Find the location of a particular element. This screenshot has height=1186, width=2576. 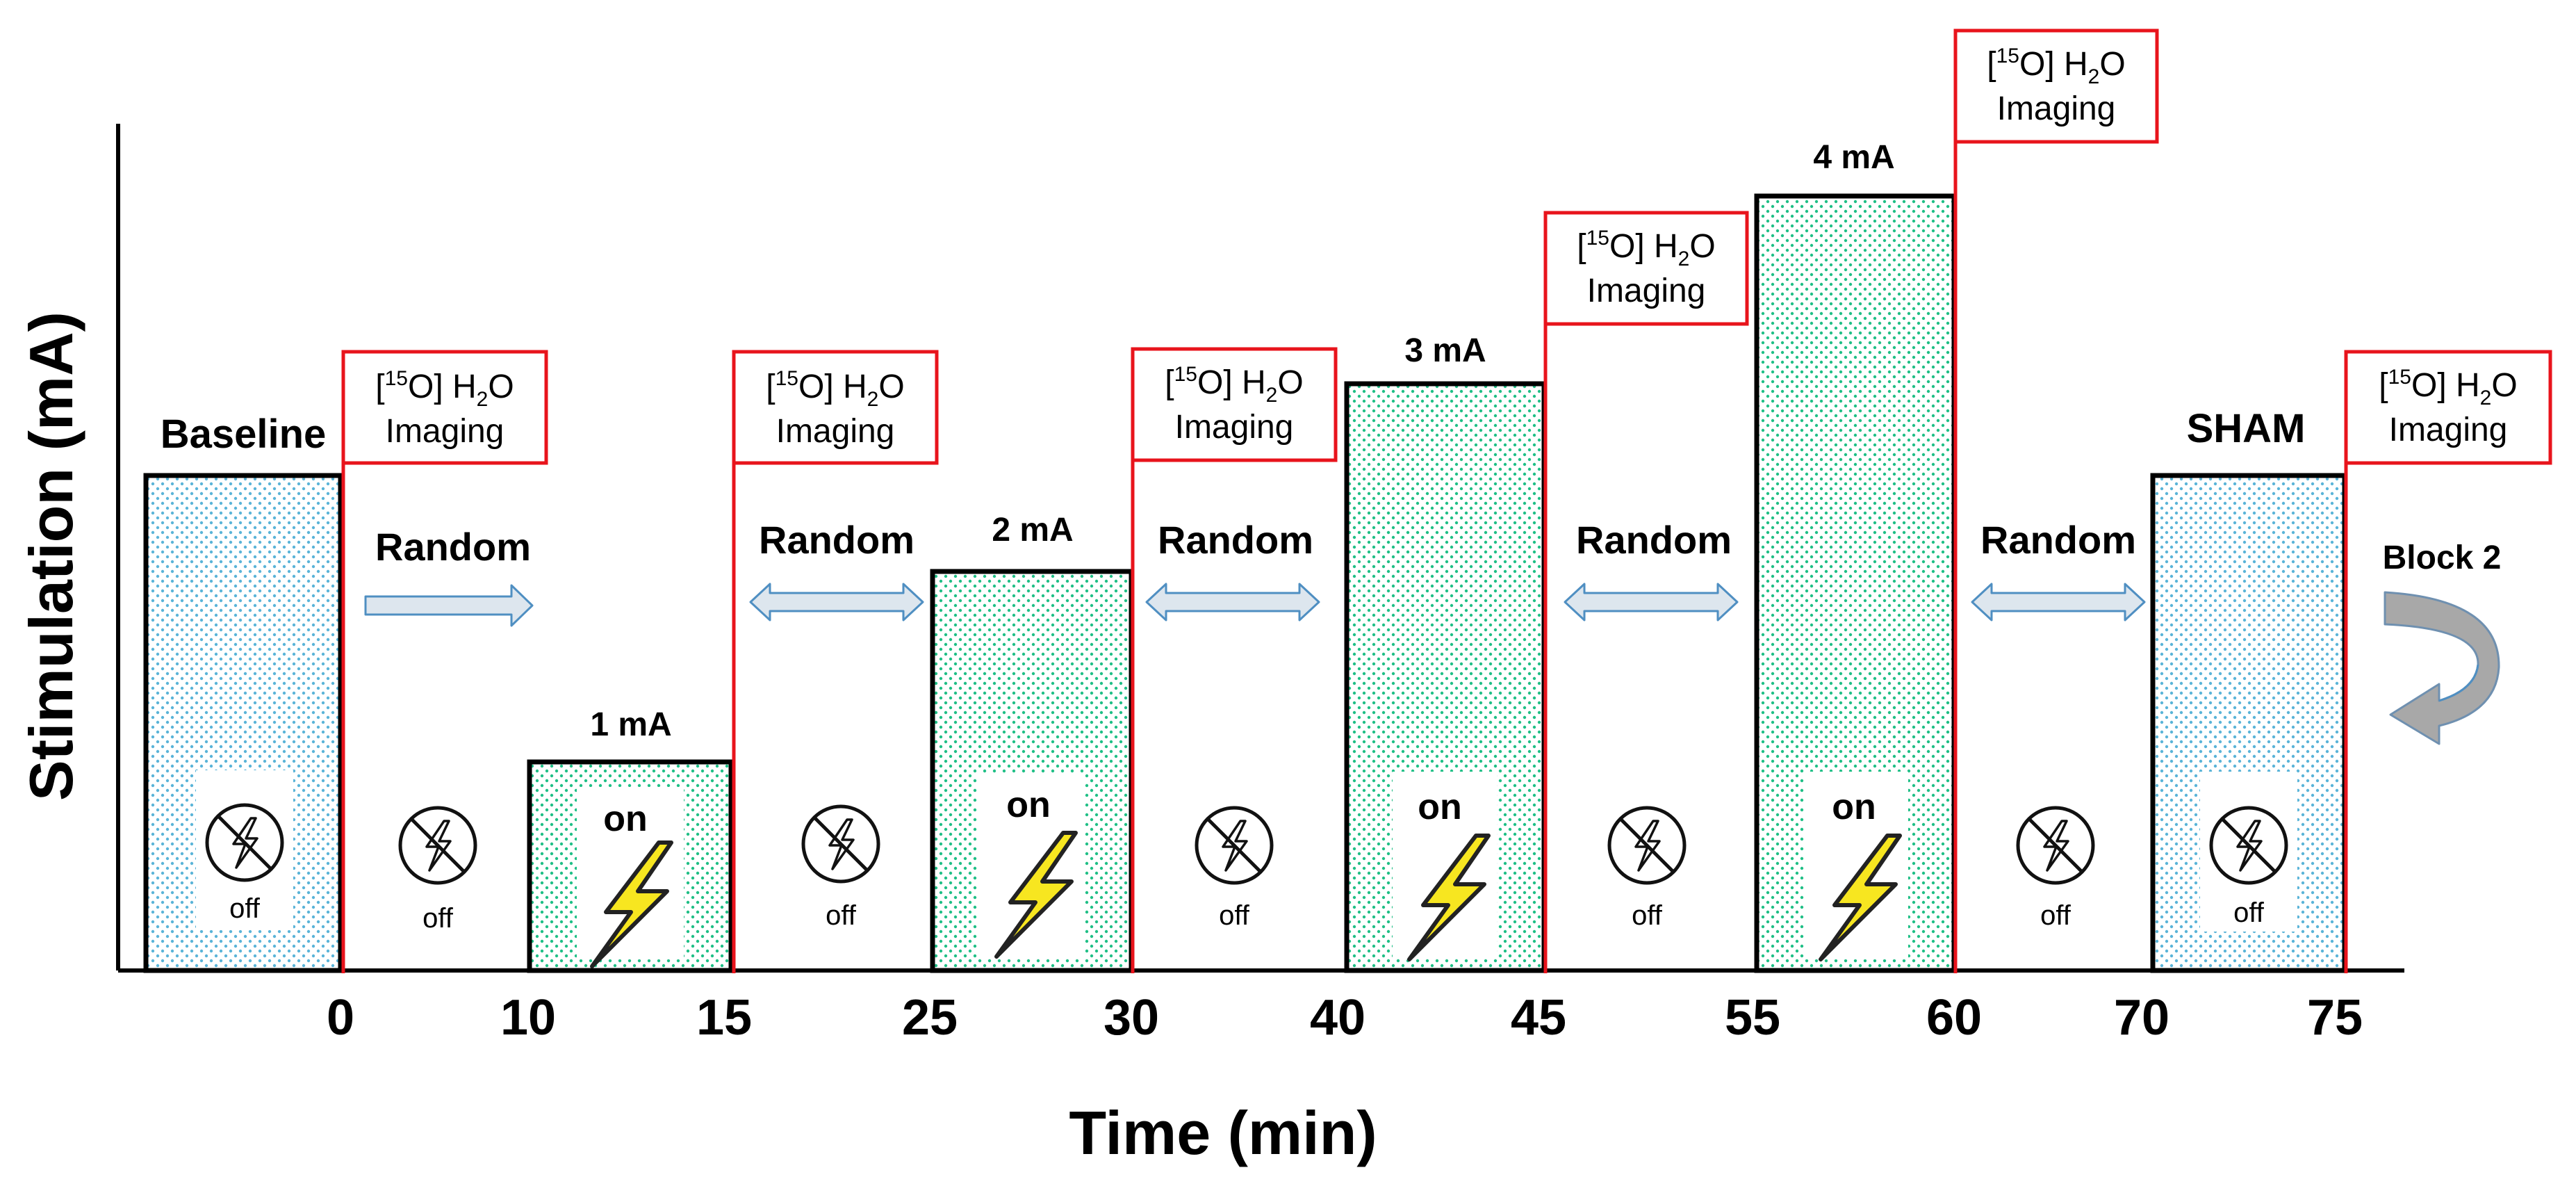

label-4ma: 4 mA is located at coordinates (1853, 157).